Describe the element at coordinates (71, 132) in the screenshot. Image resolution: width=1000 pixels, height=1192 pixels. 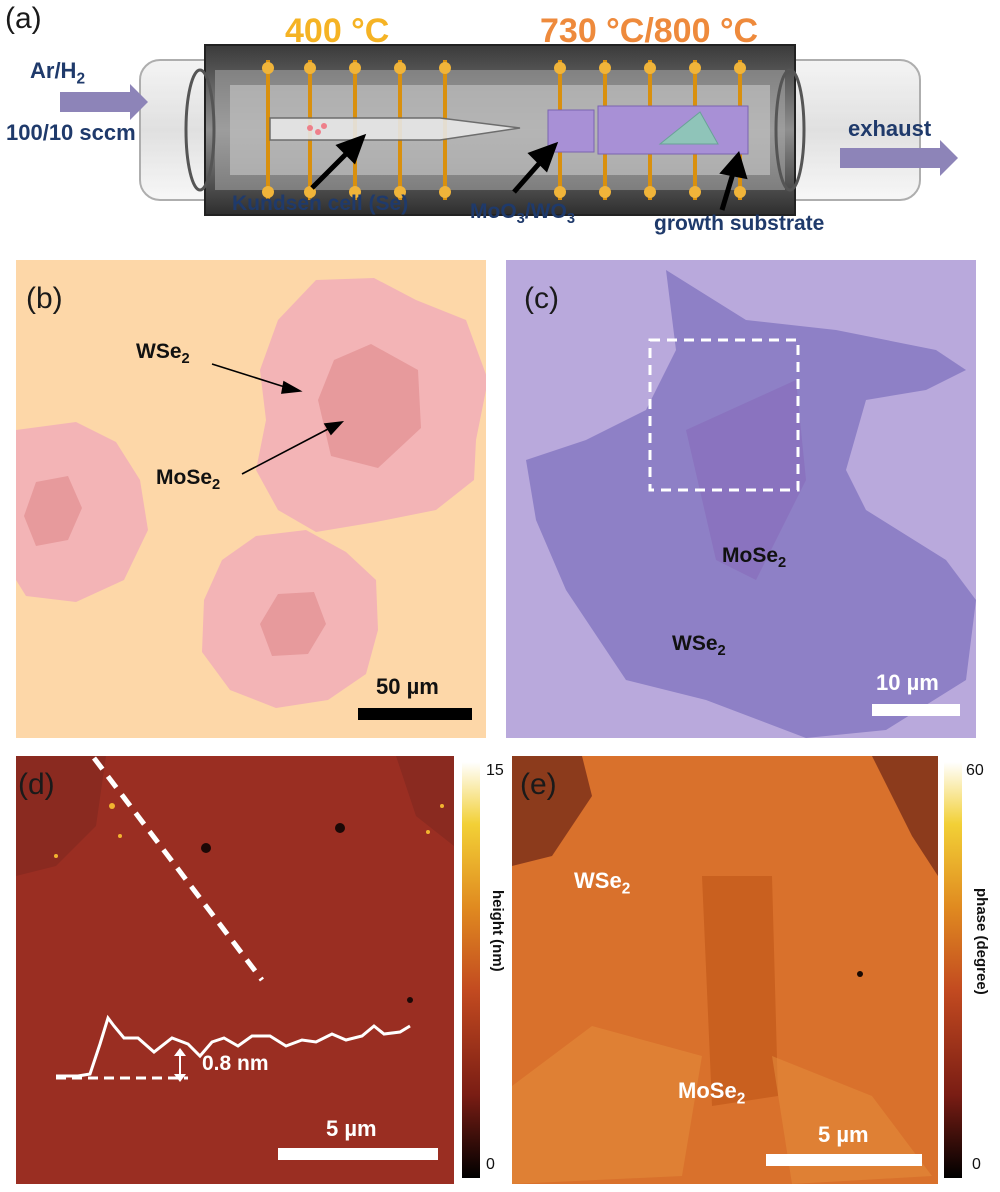
I see `flow-label: 100/10 sccm` at that location.